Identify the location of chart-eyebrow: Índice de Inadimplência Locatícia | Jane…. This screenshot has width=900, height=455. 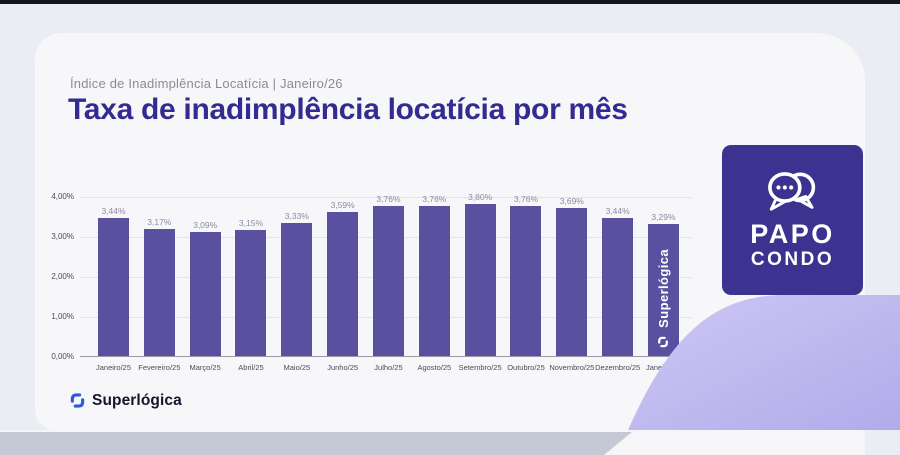
(206, 83).